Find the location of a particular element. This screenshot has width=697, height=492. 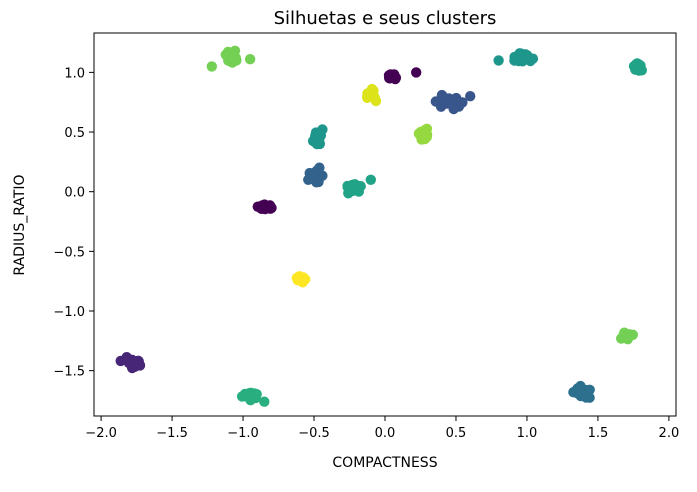

x-tick-label: −0.5 is located at coordinates (314, 433).